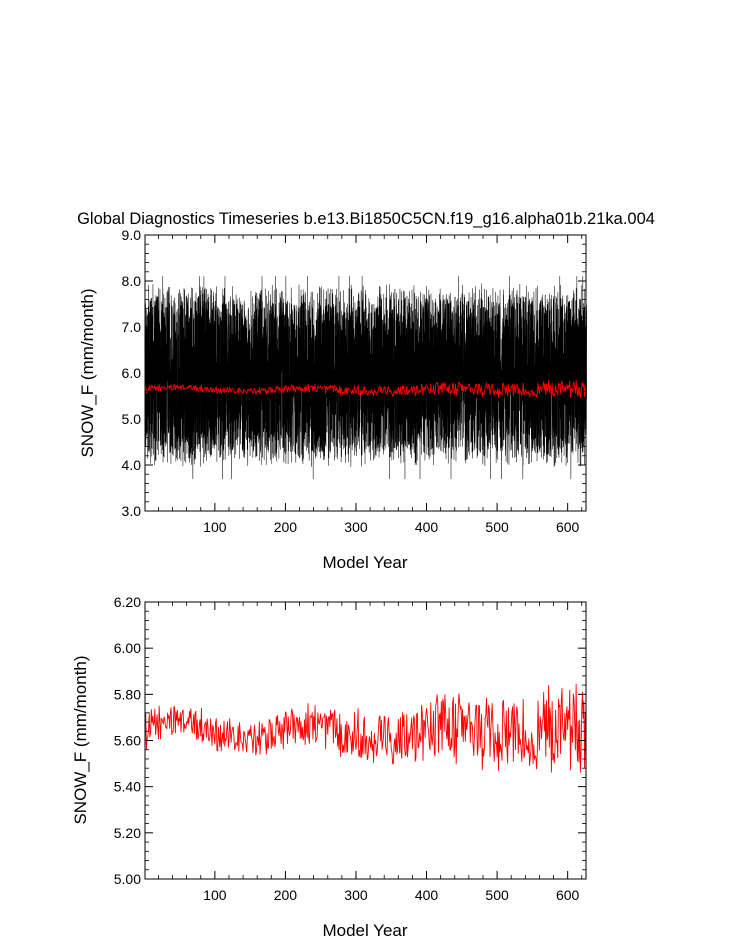 This screenshot has width=733, height=945. Describe the element at coordinates (127, 833) in the screenshot. I see `y-tick-label: 5.20` at that location.